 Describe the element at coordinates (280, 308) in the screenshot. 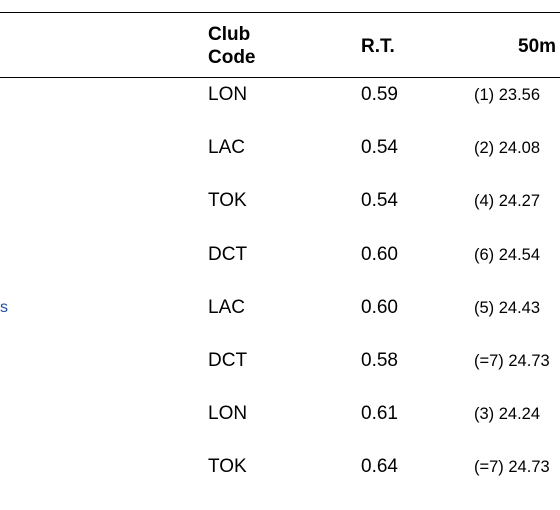

I see `table-row: s LAC 0.60 (5) 24.43` at that location.